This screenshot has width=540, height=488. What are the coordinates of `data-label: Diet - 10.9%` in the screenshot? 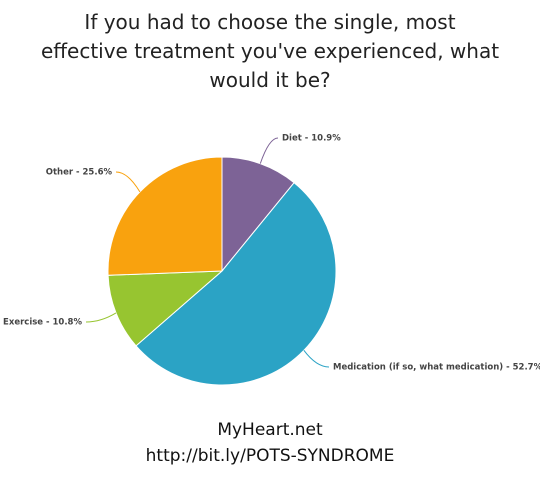 It's located at (311, 139).